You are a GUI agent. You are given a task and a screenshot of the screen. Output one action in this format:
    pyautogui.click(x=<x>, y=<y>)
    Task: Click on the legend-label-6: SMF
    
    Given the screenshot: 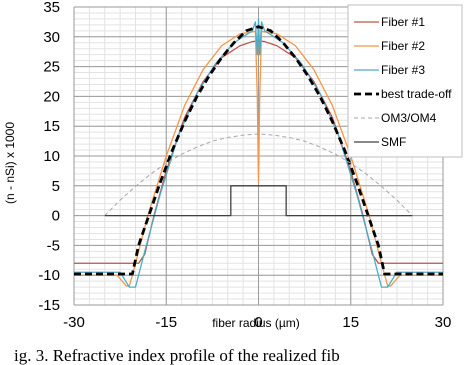 What is the action you would take?
    pyautogui.click(x=393, y=142)
    